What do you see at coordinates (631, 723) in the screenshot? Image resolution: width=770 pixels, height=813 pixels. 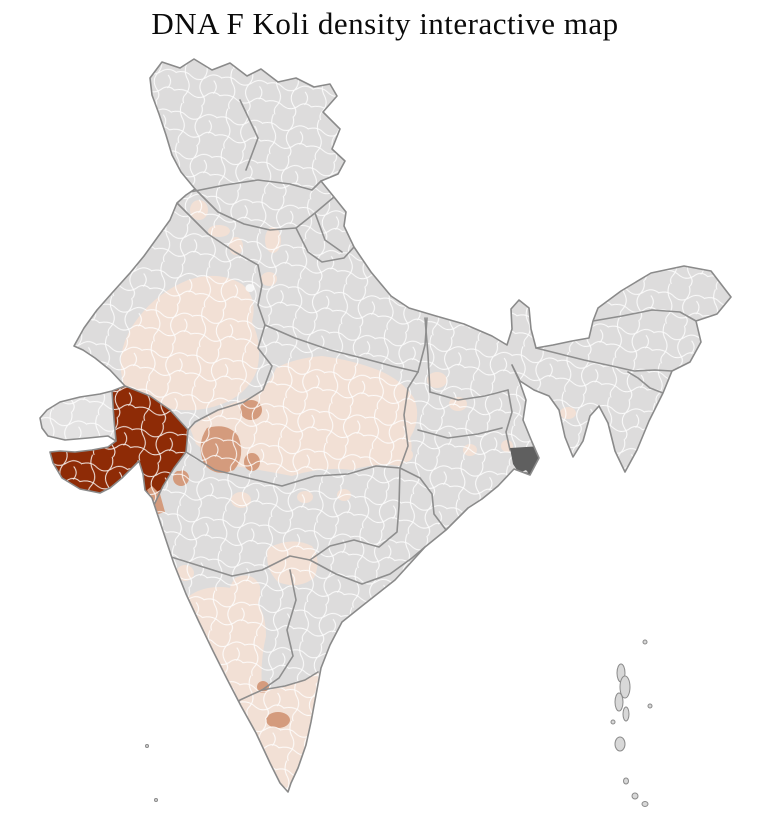 I see `andaman-nicobar-islands` at bounding box center [631, 723].